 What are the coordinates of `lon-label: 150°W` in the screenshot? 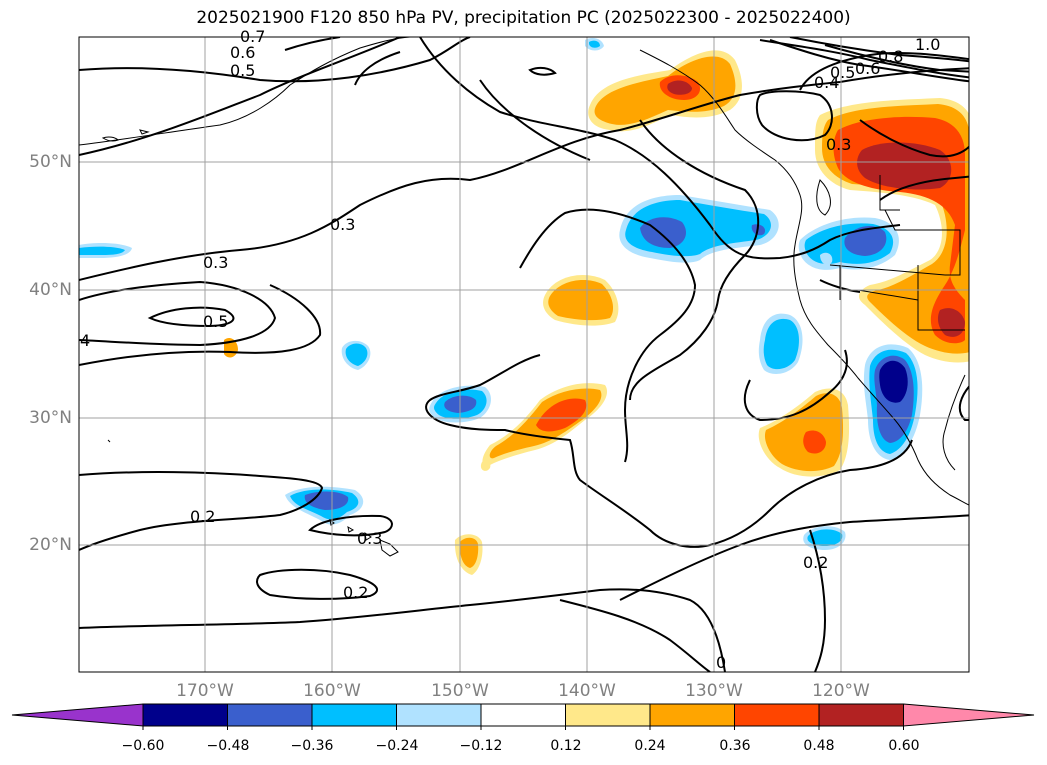 It's located at (460, 691).